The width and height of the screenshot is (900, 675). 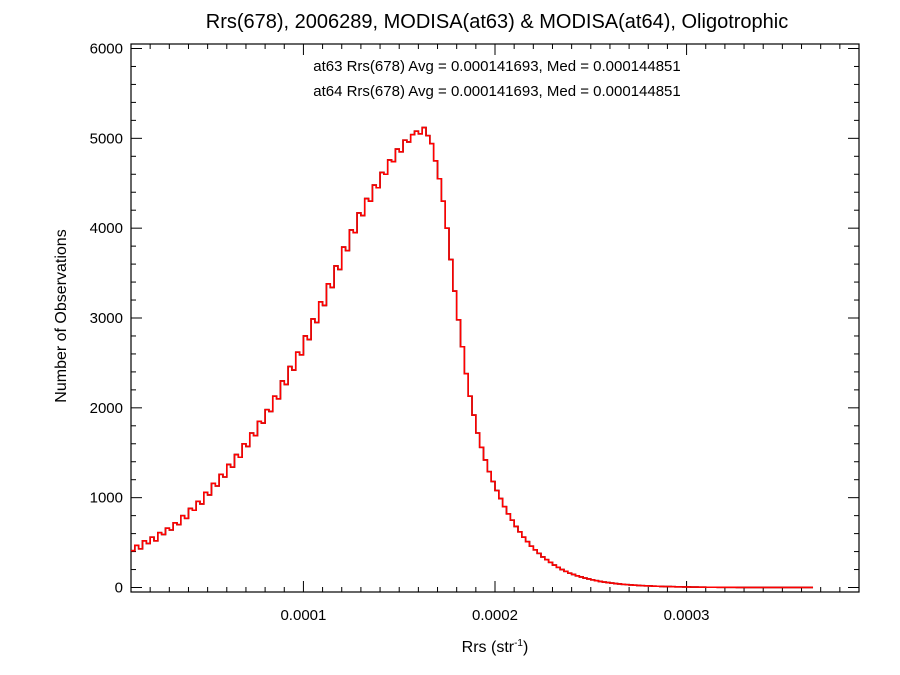 What do you see at coordinates (106, 498) in the screenshot?
I see `y-tick-label: 1000` at bounding box center [106, 498].